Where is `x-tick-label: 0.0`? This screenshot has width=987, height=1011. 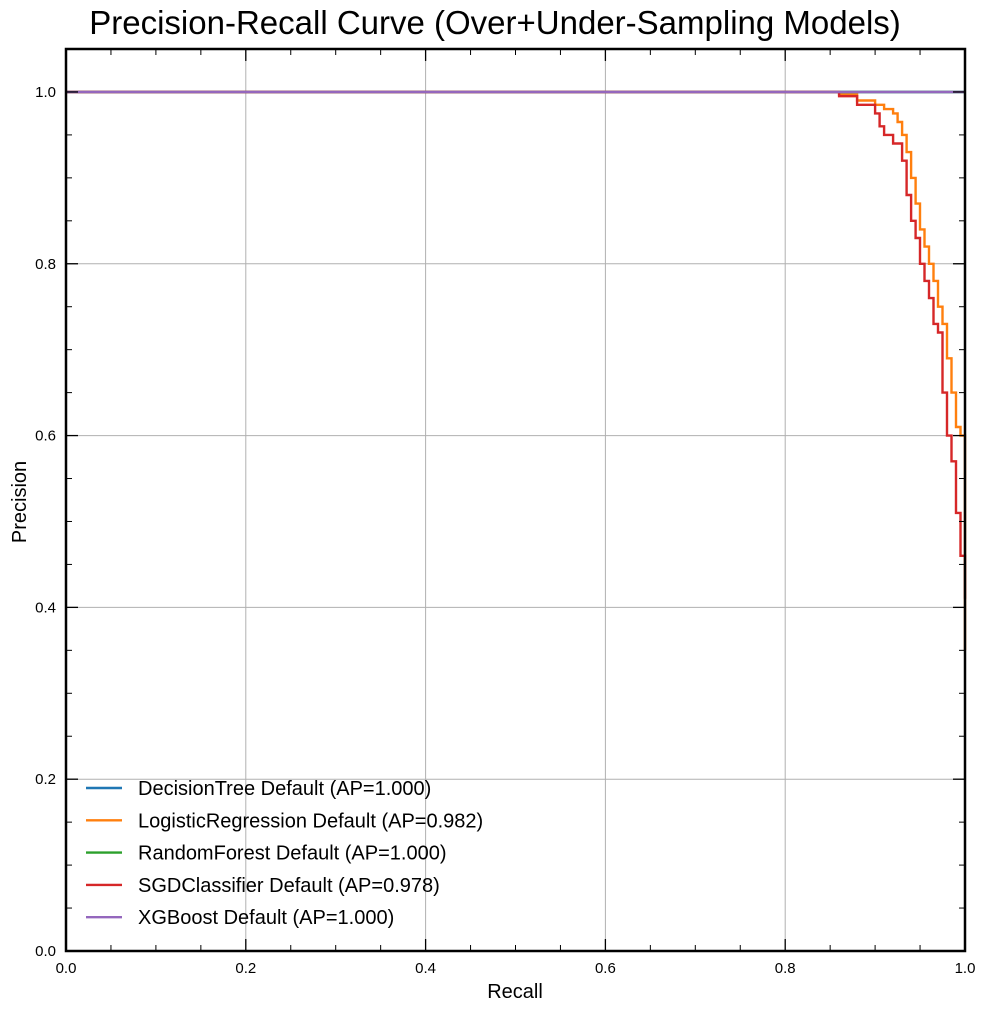
x-tick-label: 0.0 is located at coordinates (66, 968).